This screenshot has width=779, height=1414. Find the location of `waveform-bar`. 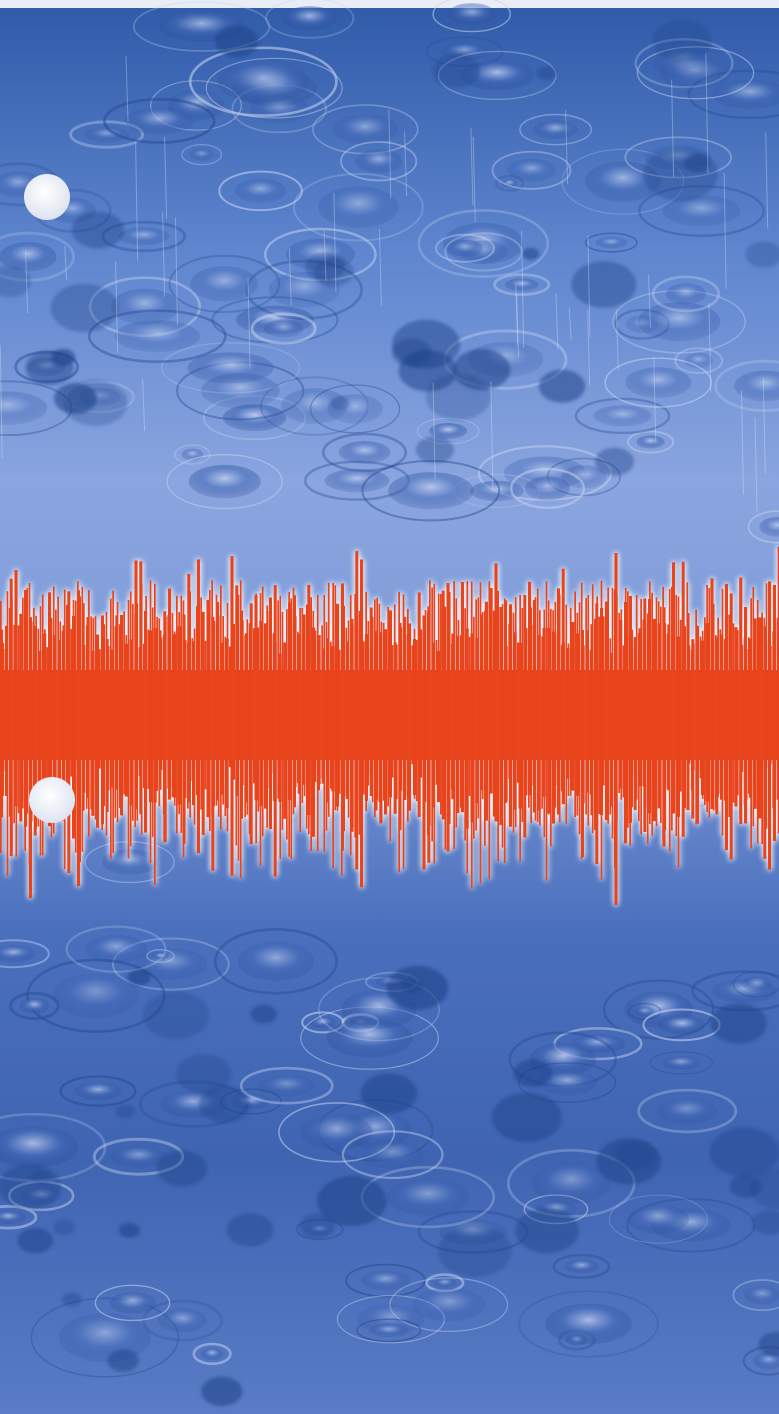

waveform-bar is located at coordinates (534, 706).